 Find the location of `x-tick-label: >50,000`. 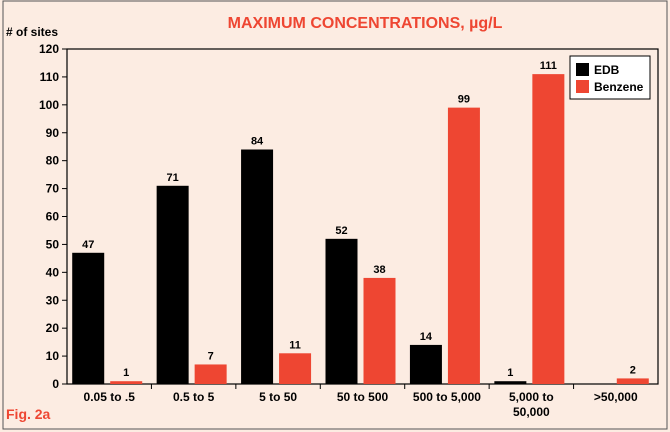

x-tick-label: >50,000 is located at coordinates (616, 397).